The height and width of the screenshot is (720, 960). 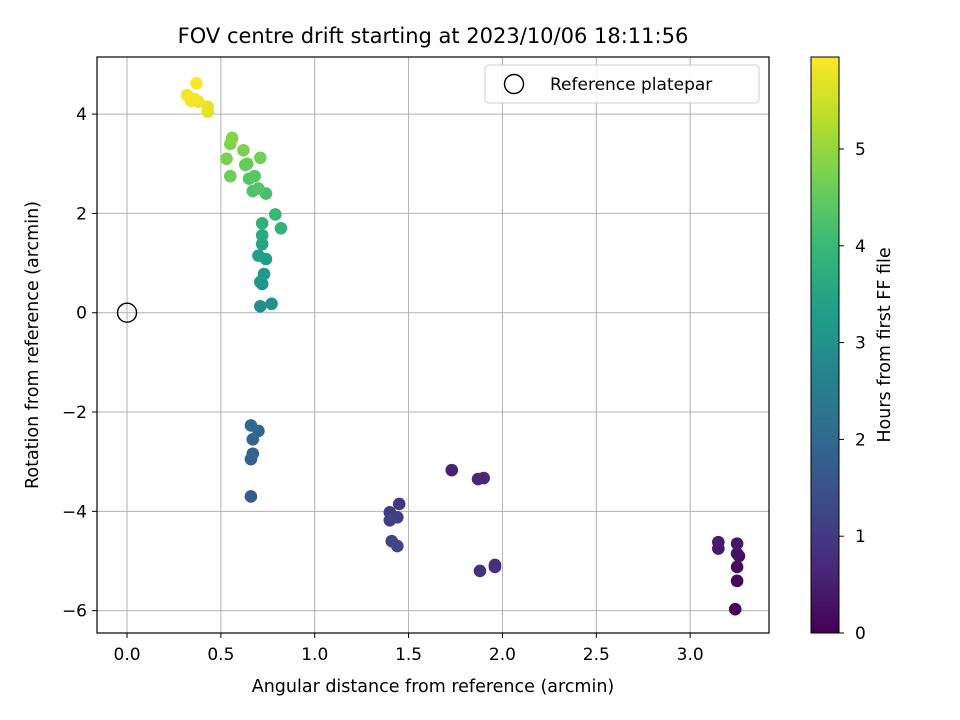 What do you see at coordinates (74, 413) in the screenshot?
I see `y-tick-label: −2` at bounding box center [74, 413].